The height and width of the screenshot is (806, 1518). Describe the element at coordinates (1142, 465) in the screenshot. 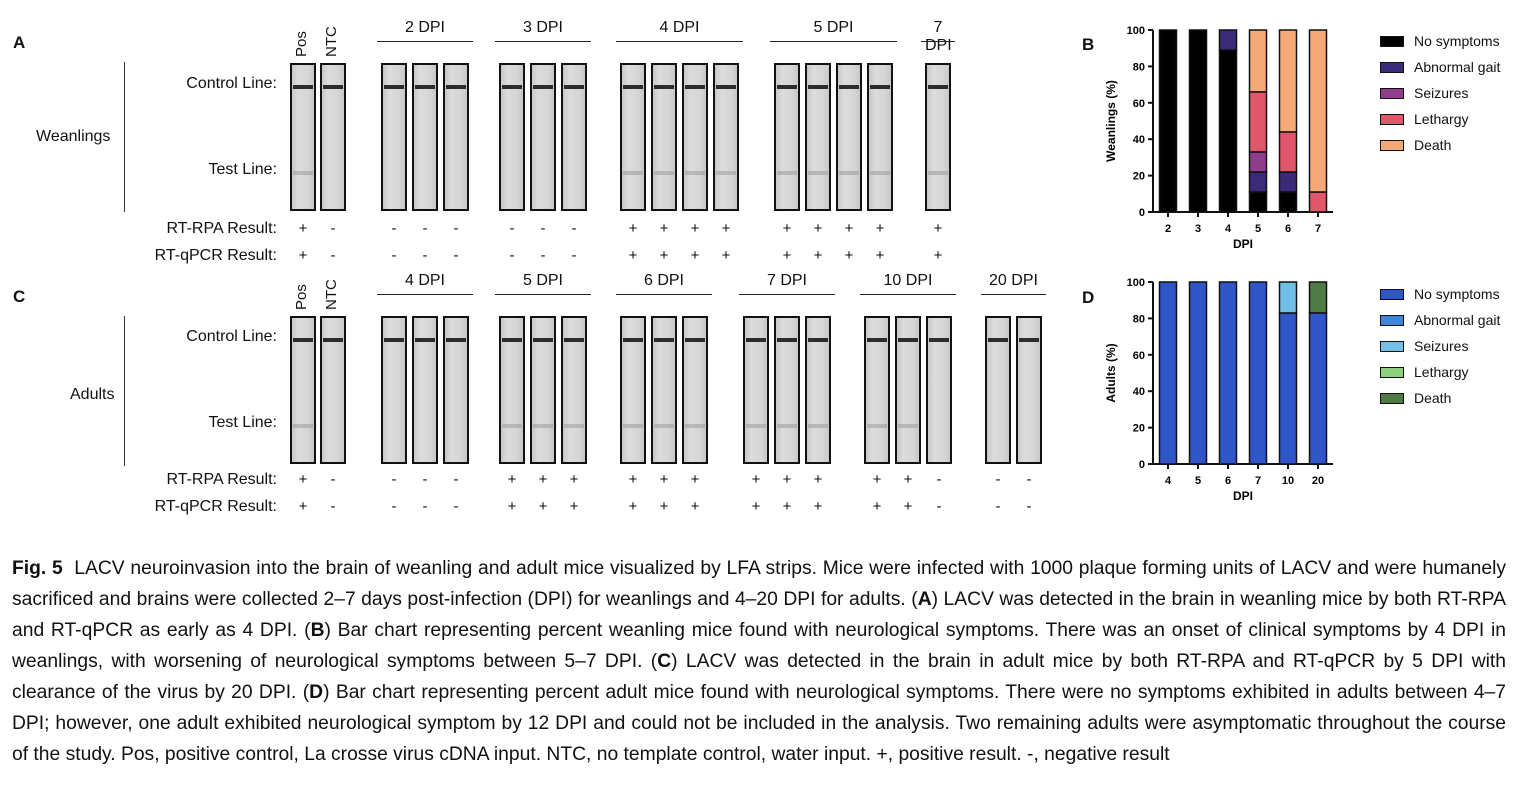

I see `y-tick-label: 0` at that location.